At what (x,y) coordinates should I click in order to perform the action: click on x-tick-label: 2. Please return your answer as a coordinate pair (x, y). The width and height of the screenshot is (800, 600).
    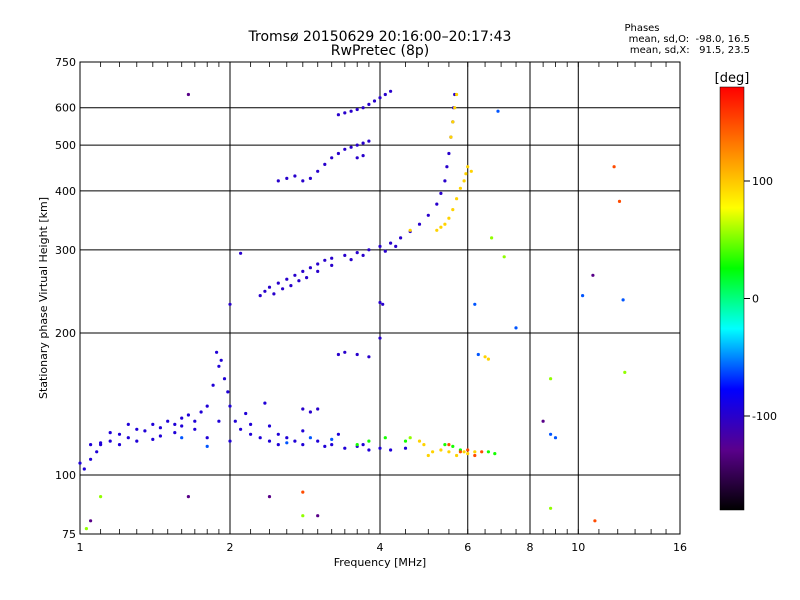
    Looking at the image, I should click on (230, 547).